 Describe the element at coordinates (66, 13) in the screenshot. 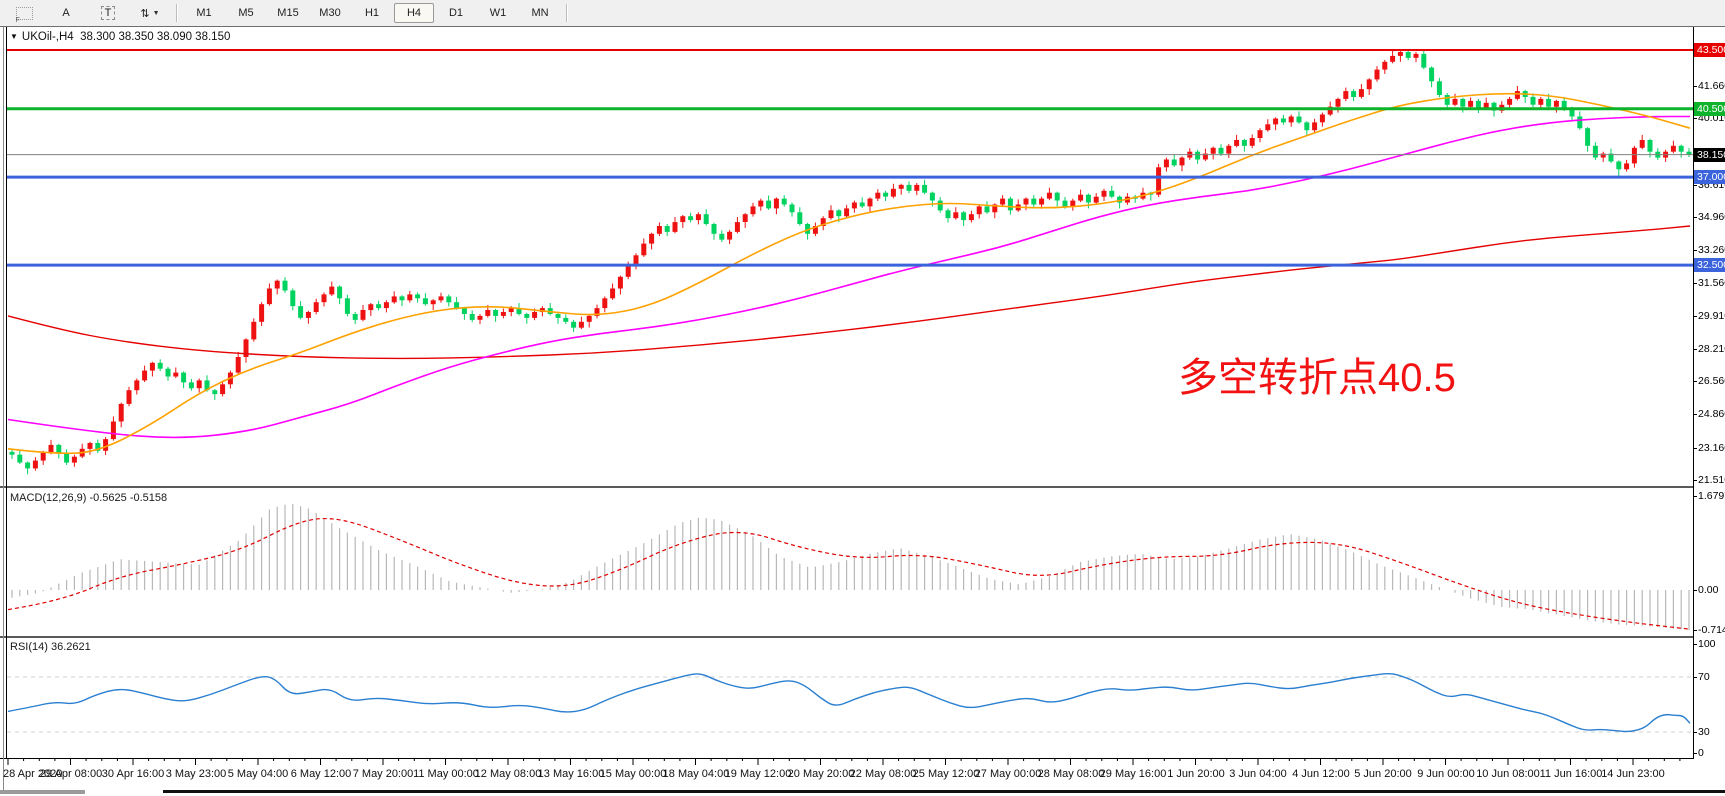

I see `text-label-tool-button: A` at that location.